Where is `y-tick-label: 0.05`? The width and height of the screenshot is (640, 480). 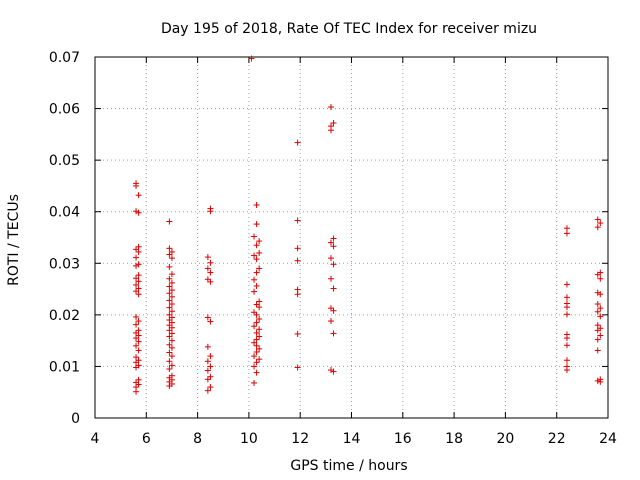
y-tick-label: 0.05 is located at coordinates (64, 161).